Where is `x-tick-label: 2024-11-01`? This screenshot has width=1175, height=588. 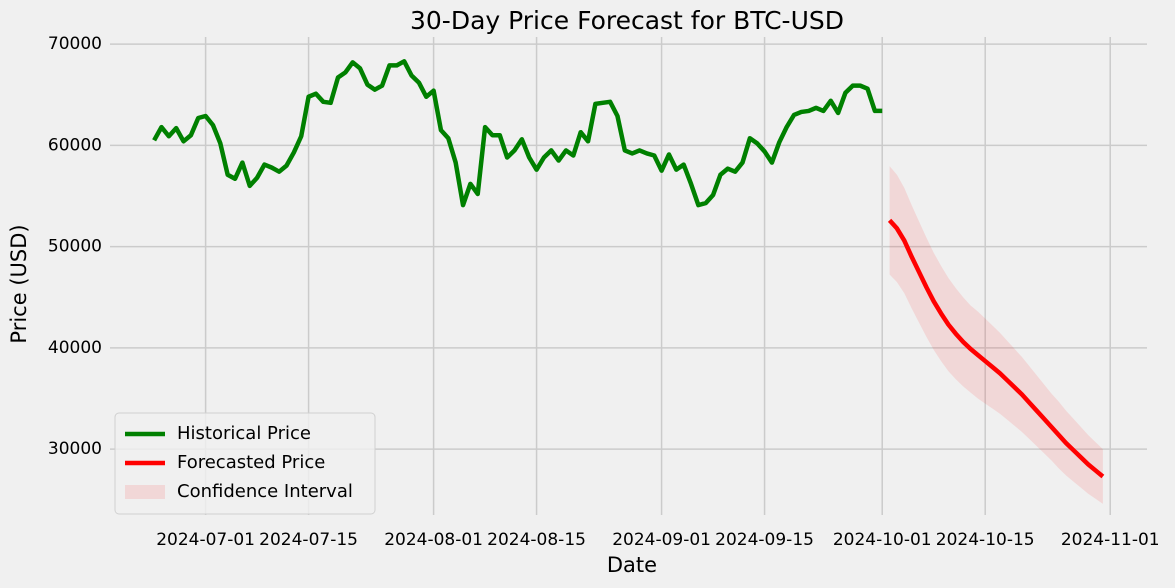 x-tick-label: 2024-11-01 is located at coordinates (1110, 540).